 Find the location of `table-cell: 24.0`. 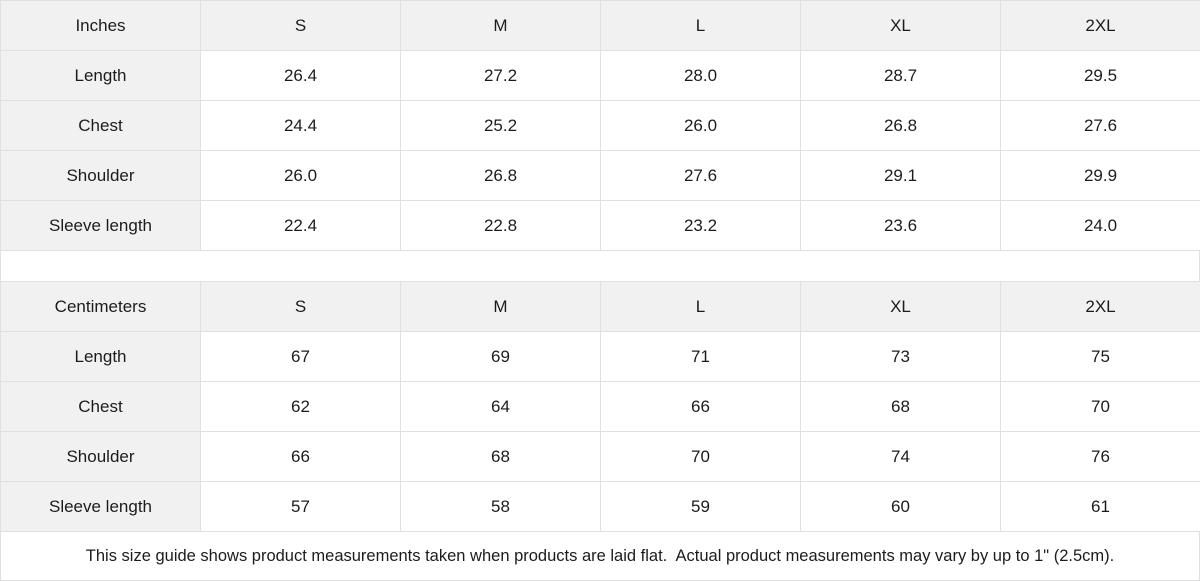

table-cell: 24.0 is located at coordinates (1100, 226).